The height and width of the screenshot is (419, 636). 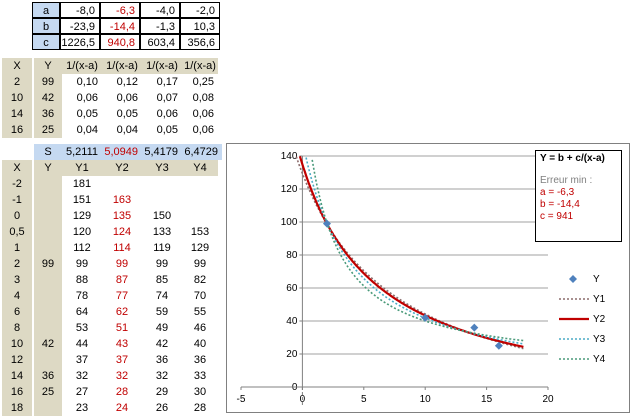 I want to click on fit-cell: 77, so click(x=122, y=296).